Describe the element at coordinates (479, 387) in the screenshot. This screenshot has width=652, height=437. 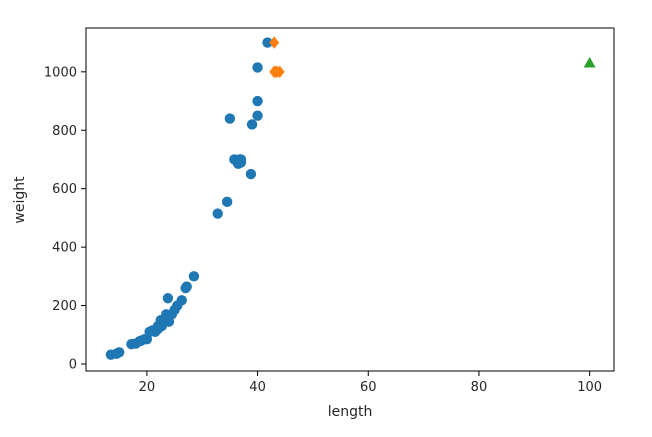
I see `x-tick-label: 80` at that location.